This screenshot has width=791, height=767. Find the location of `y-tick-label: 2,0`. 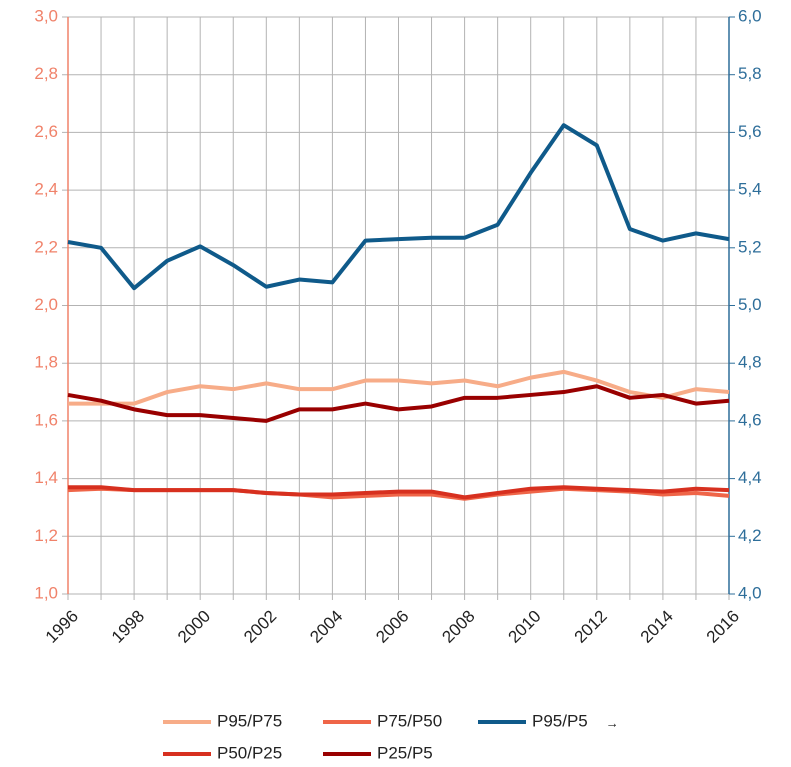

y-tick-label: 2,0 is located at coordinates (46, 304).